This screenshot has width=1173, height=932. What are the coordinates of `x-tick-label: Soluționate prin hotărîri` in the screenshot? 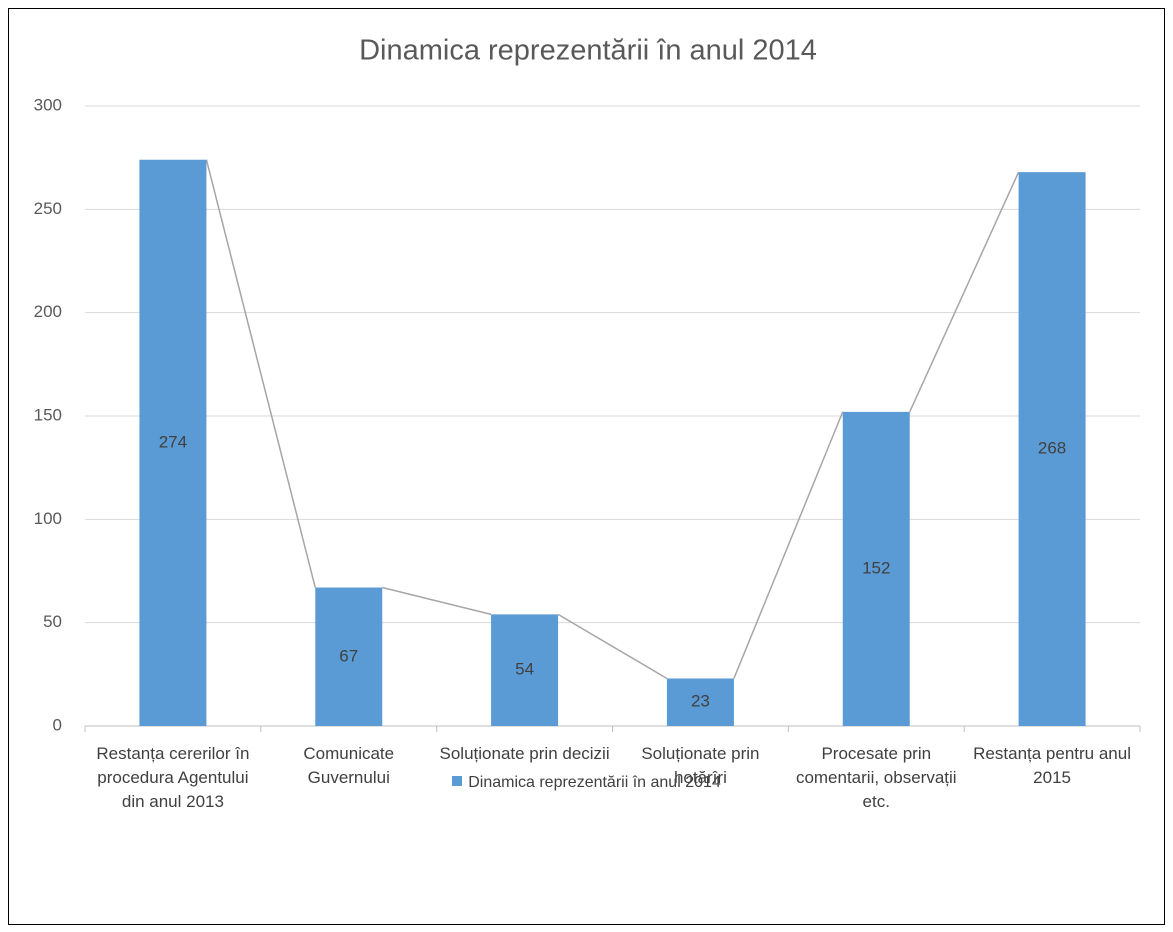 It's located at (700, 765).